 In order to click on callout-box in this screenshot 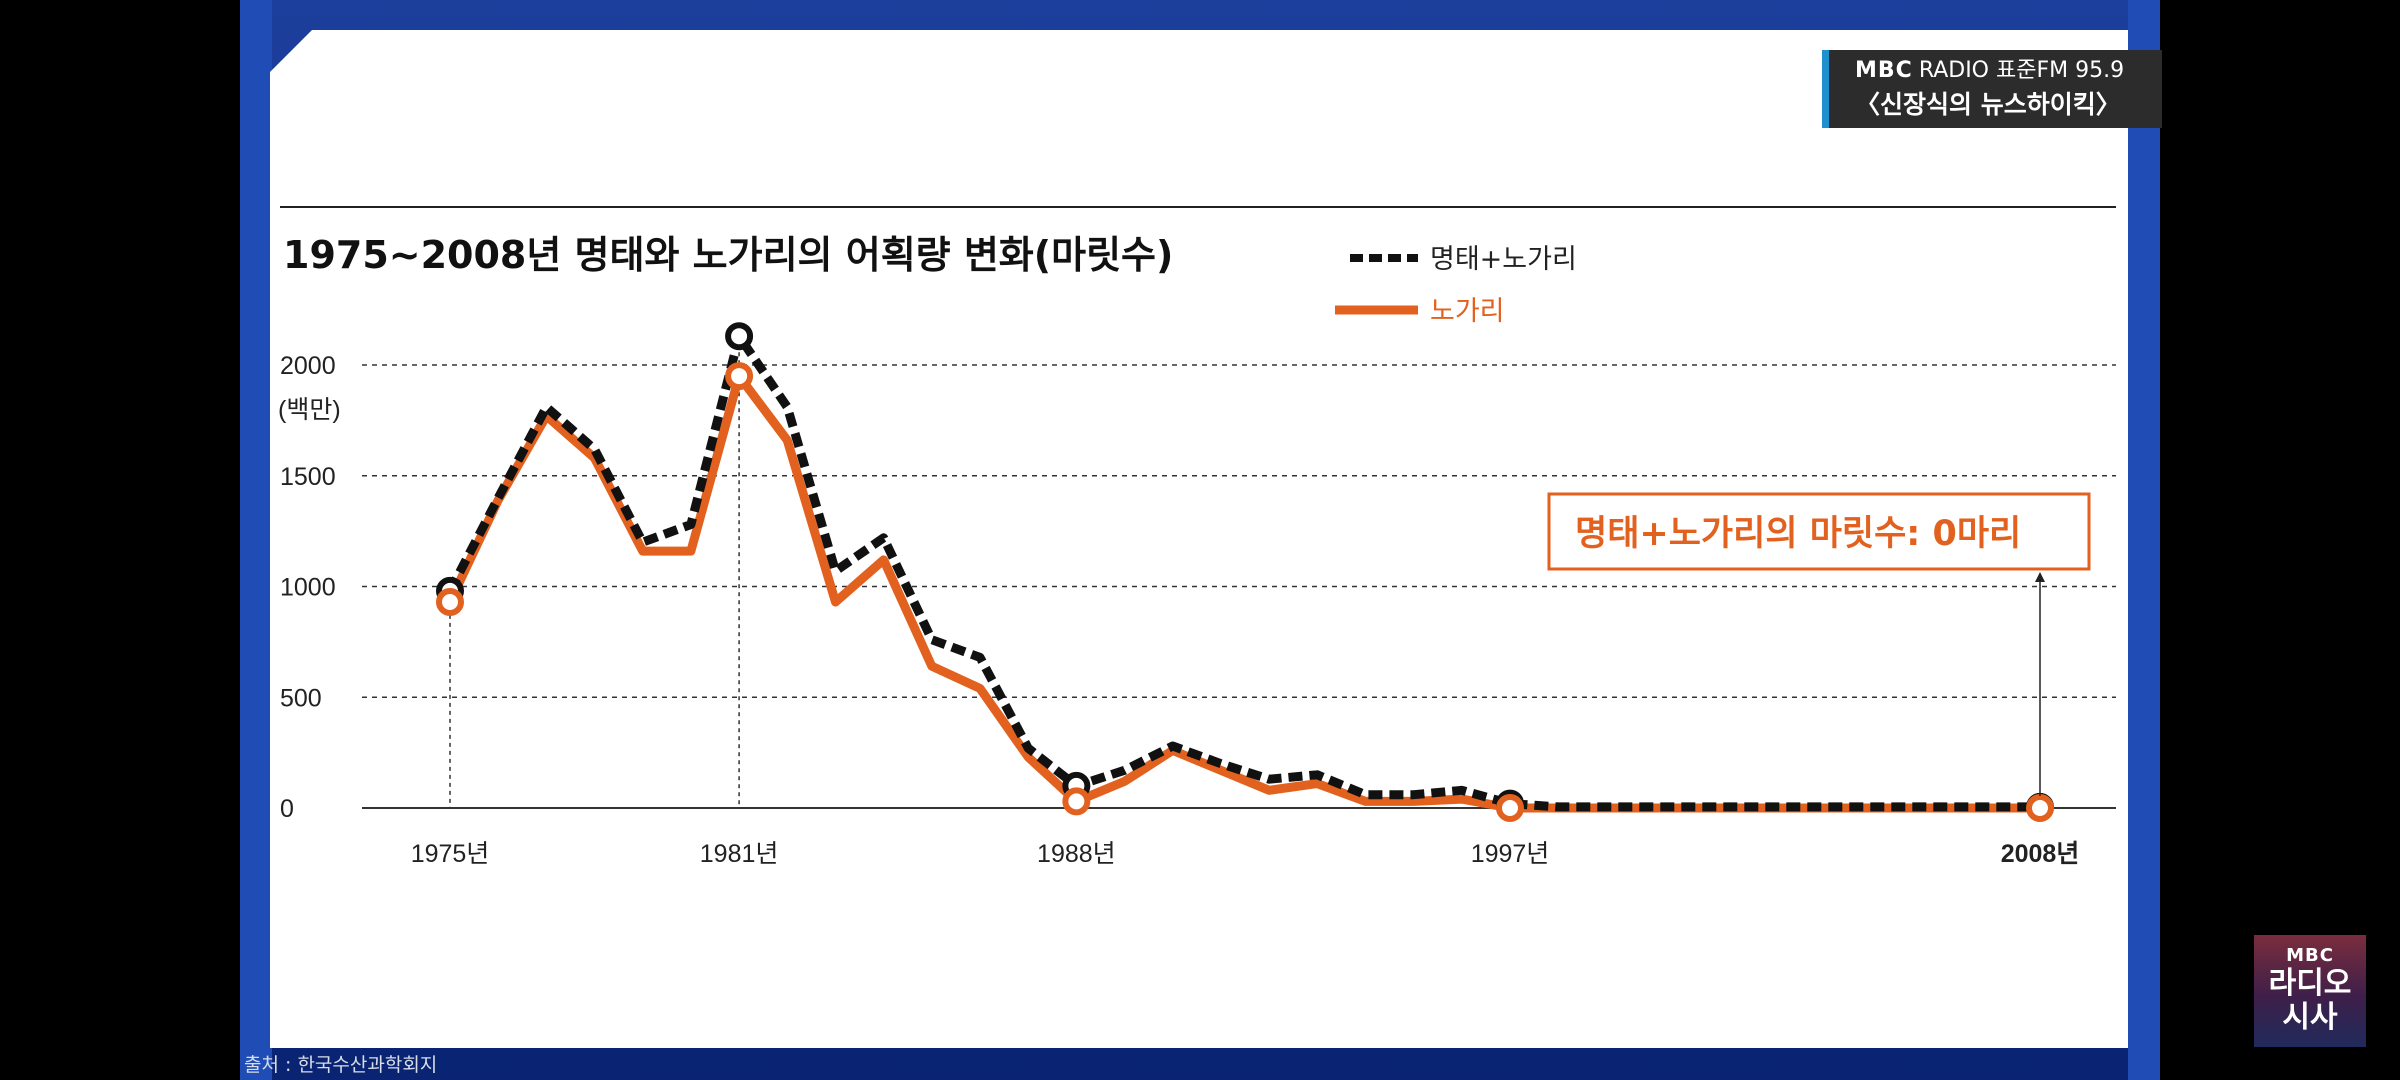, I will do `click(1819, 531)`.